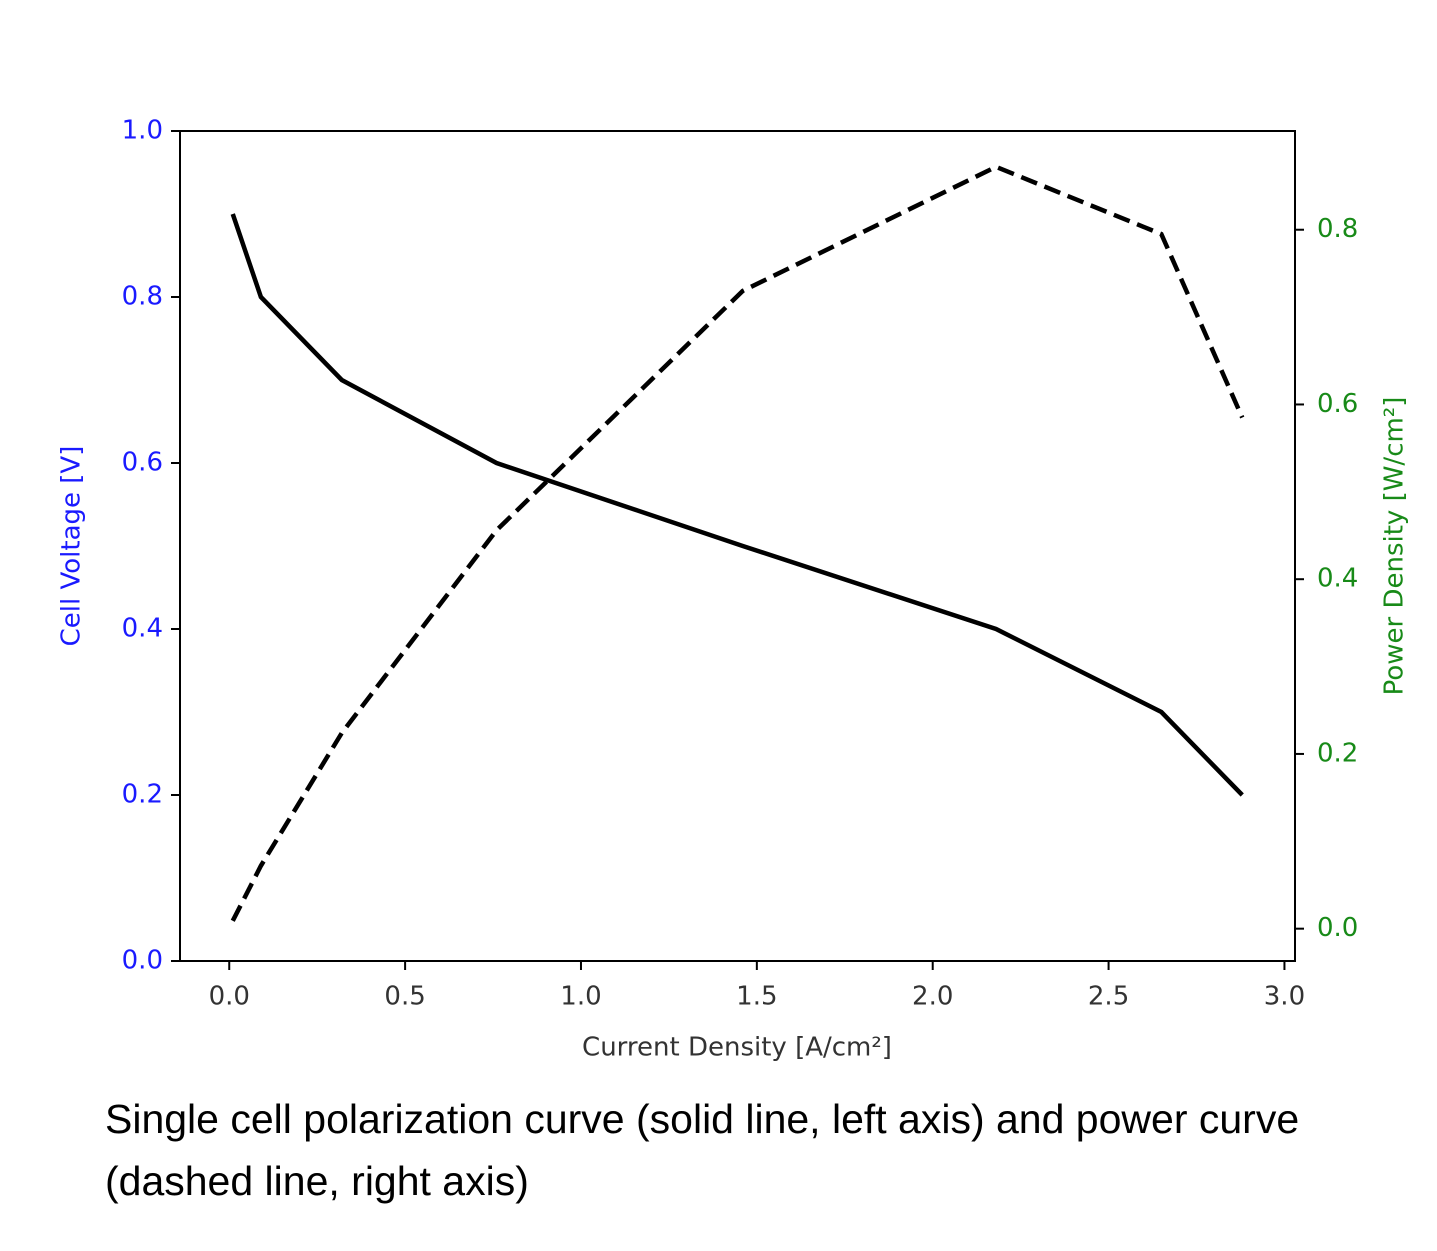  I want to click on y2-tick-label: 0.0, so click(1337, 928).